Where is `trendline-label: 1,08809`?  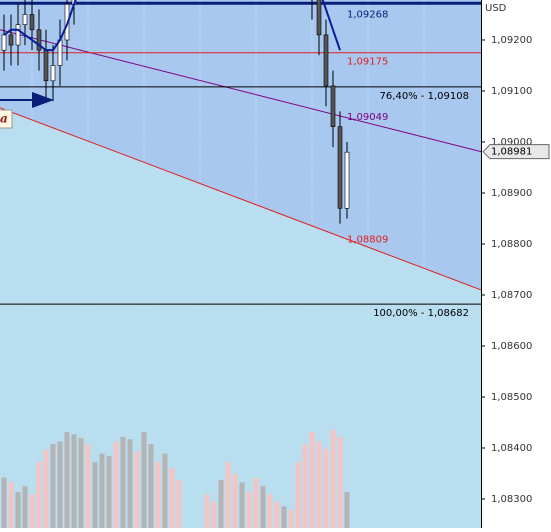
trendline-label: 1,08809 is located at coordinates (367, 239).